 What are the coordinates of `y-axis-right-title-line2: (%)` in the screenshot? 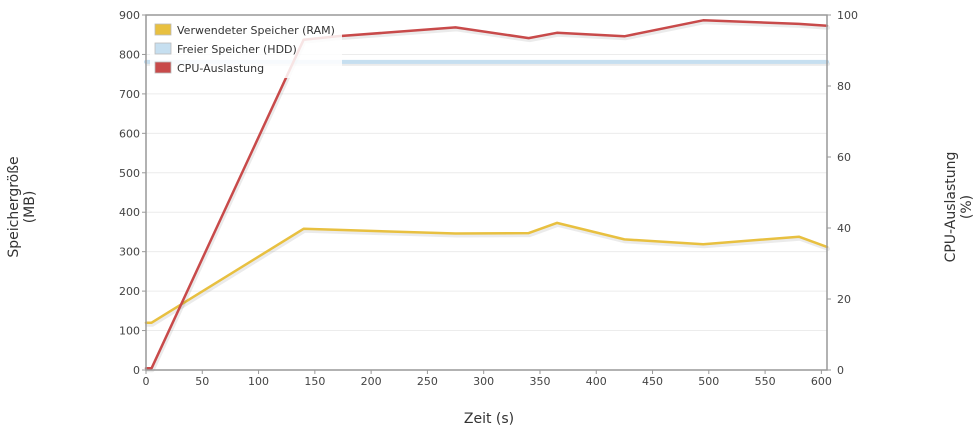 It's located at (967, 207).